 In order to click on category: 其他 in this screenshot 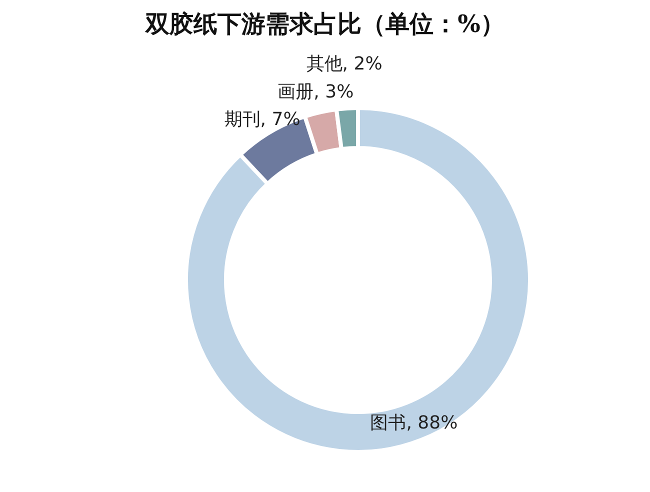, I will do `click(324, 63)`.